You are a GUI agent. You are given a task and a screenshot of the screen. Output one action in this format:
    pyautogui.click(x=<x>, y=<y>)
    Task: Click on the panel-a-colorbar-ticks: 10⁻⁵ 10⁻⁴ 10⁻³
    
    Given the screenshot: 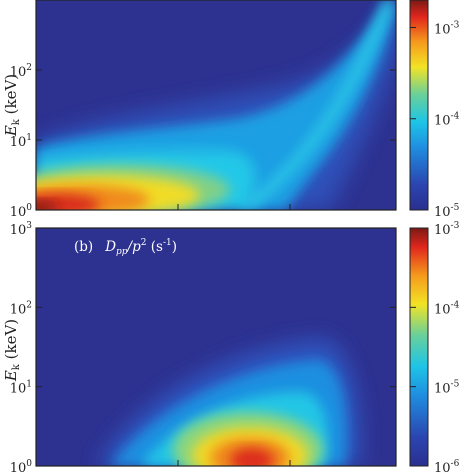 What is the action you would take?
    pyautogui.click(x=435, y=120)
    